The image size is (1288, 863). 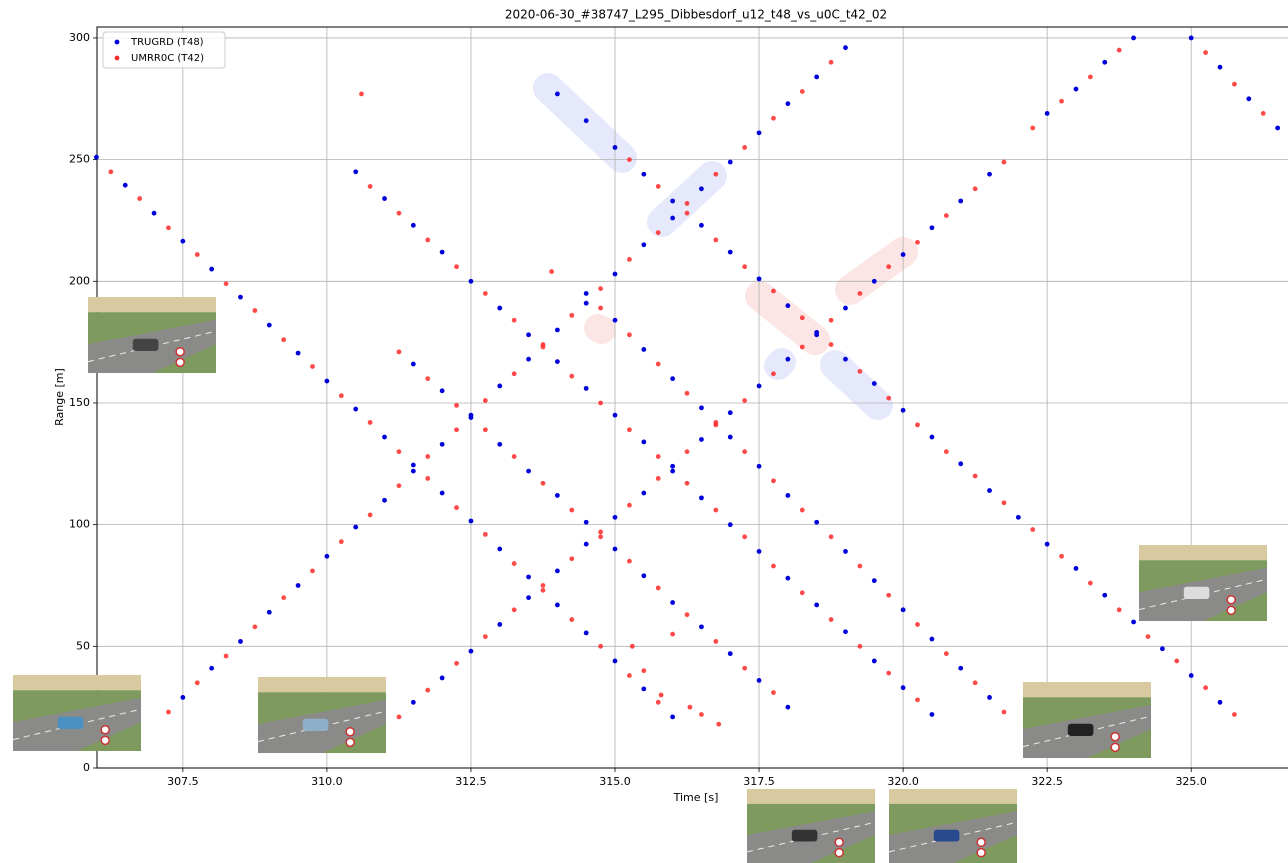 What do you see at coordinates (725, 246) in the screenshot?
I see `highlights` at bounding box center [725, 246].